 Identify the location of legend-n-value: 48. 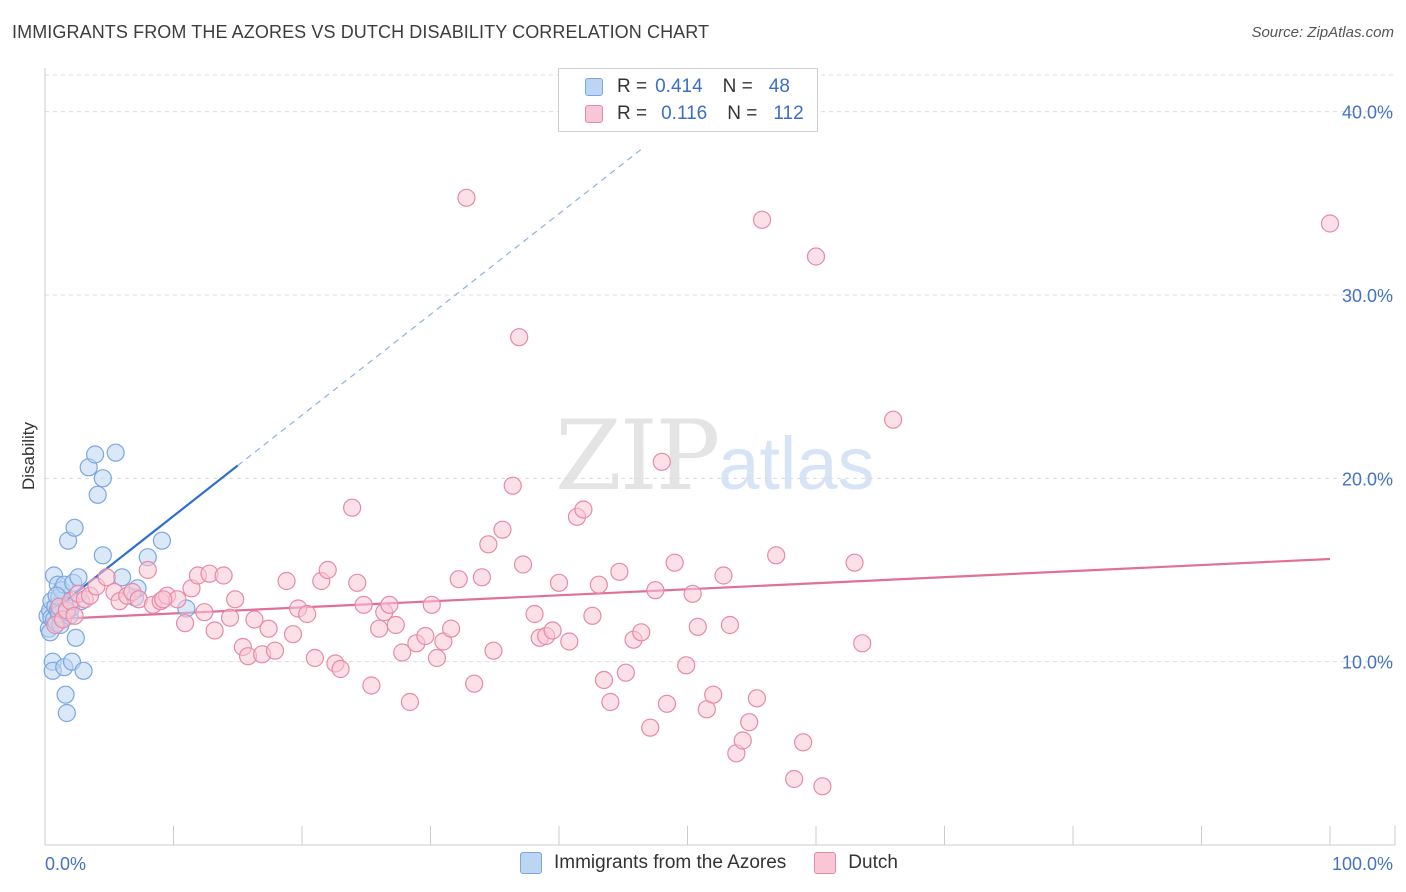
(779, 86).